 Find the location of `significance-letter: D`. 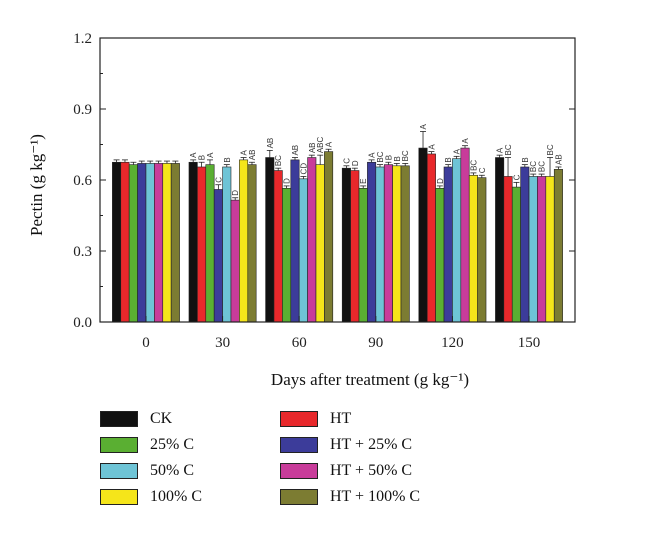

significance-letter: D is located at coordinates (287, 181).